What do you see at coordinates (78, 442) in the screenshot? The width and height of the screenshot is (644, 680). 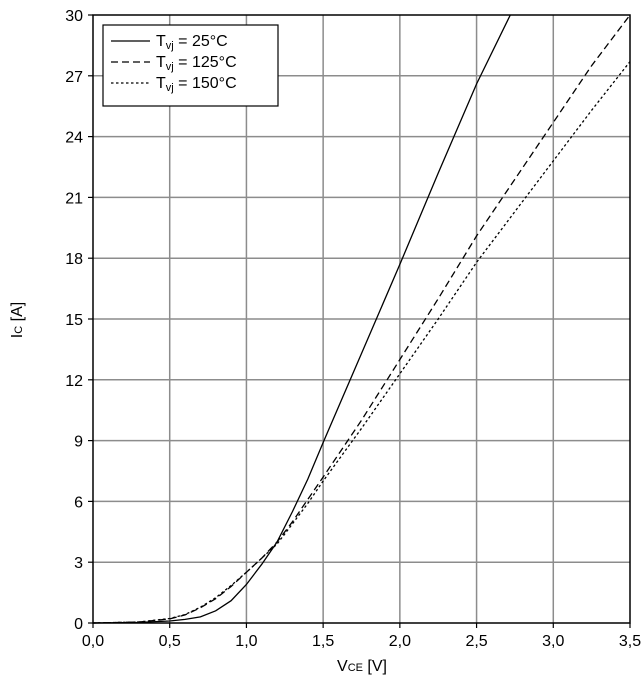 I see `y-tick-label: 9` at bounding box center [78, 442].